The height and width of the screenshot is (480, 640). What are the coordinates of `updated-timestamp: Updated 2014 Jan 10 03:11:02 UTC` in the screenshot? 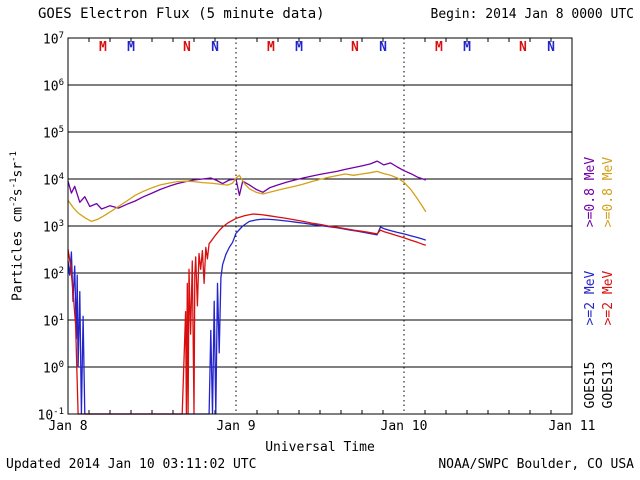 It's located at (131, 464).